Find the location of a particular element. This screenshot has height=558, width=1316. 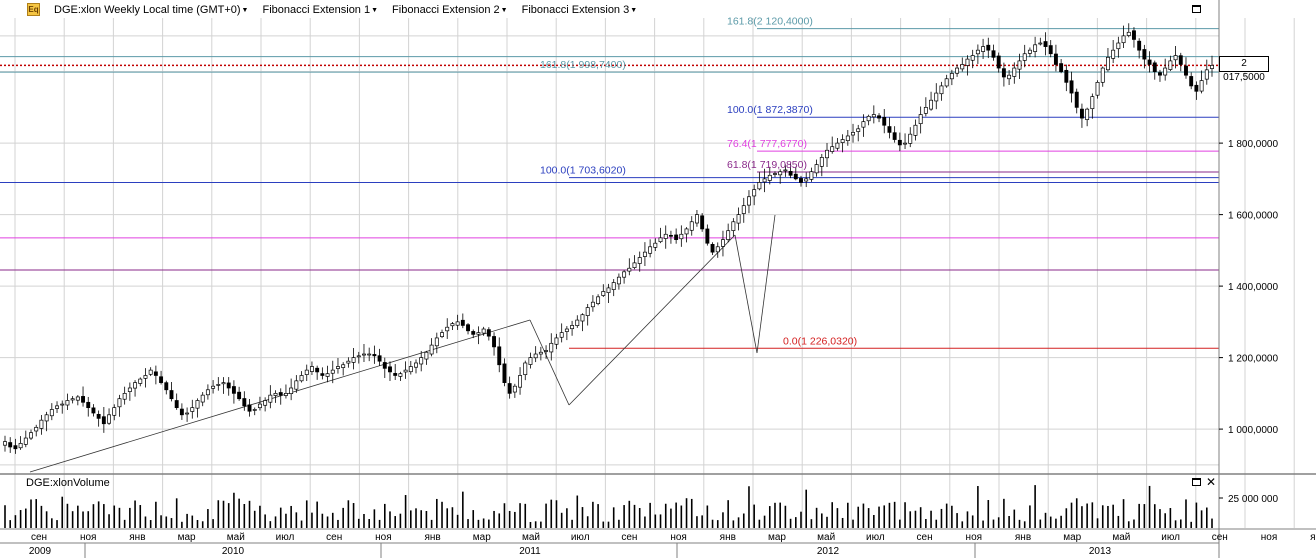

maximize-price-pane-button is located at coordinates (1196, 9).